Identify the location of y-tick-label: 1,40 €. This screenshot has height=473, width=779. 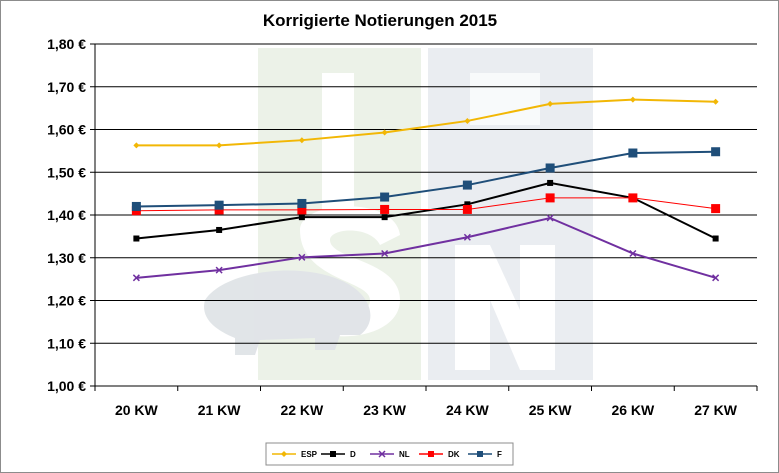
(66, 215).